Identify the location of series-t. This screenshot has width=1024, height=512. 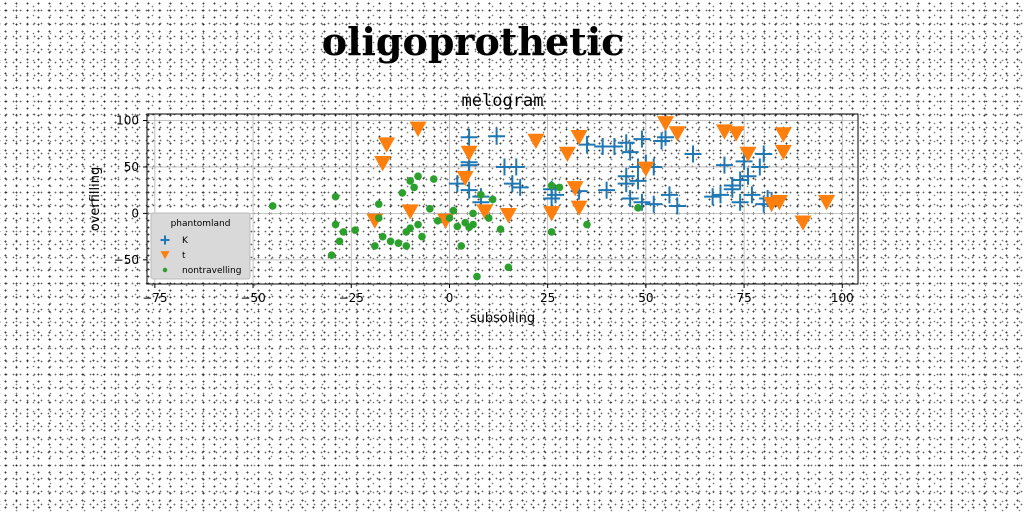
(601, 173).